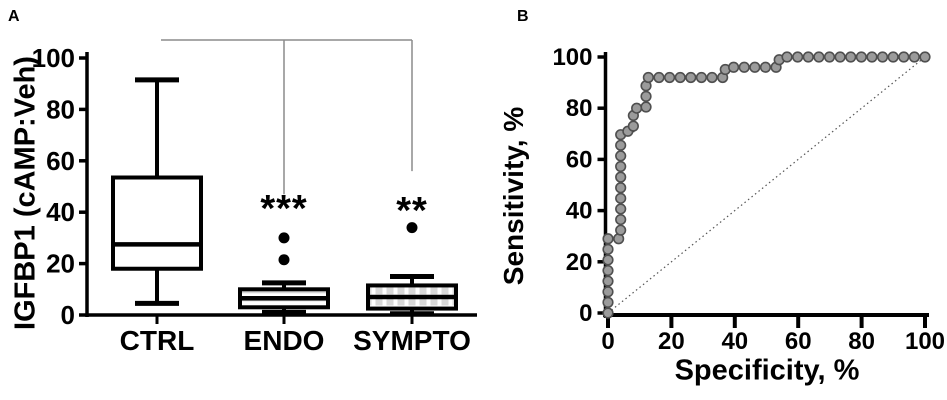  What do you see at coordinates (25, 193) in the screenshot?
I see `panel-a-y-axis-title: IGFBP1 (cAMP:Veh)` at bounding box center [25, 193].